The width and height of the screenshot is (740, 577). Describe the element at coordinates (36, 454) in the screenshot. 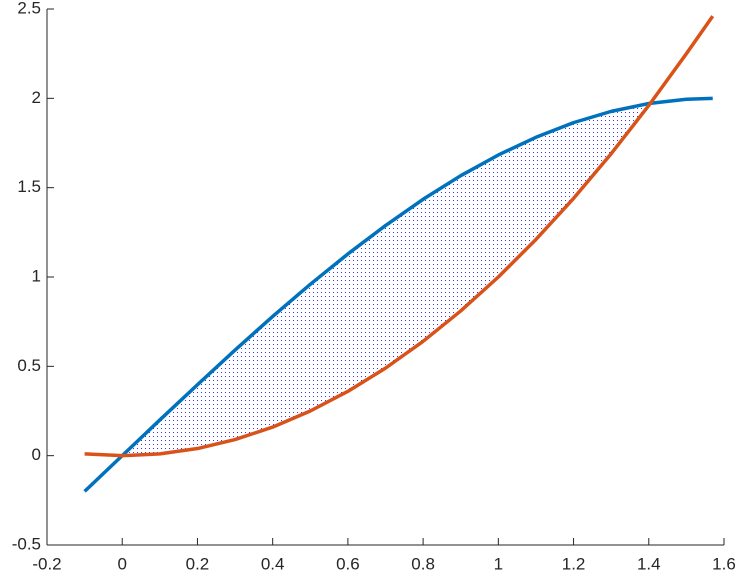

I see `y-tick-label: 0` at that location.